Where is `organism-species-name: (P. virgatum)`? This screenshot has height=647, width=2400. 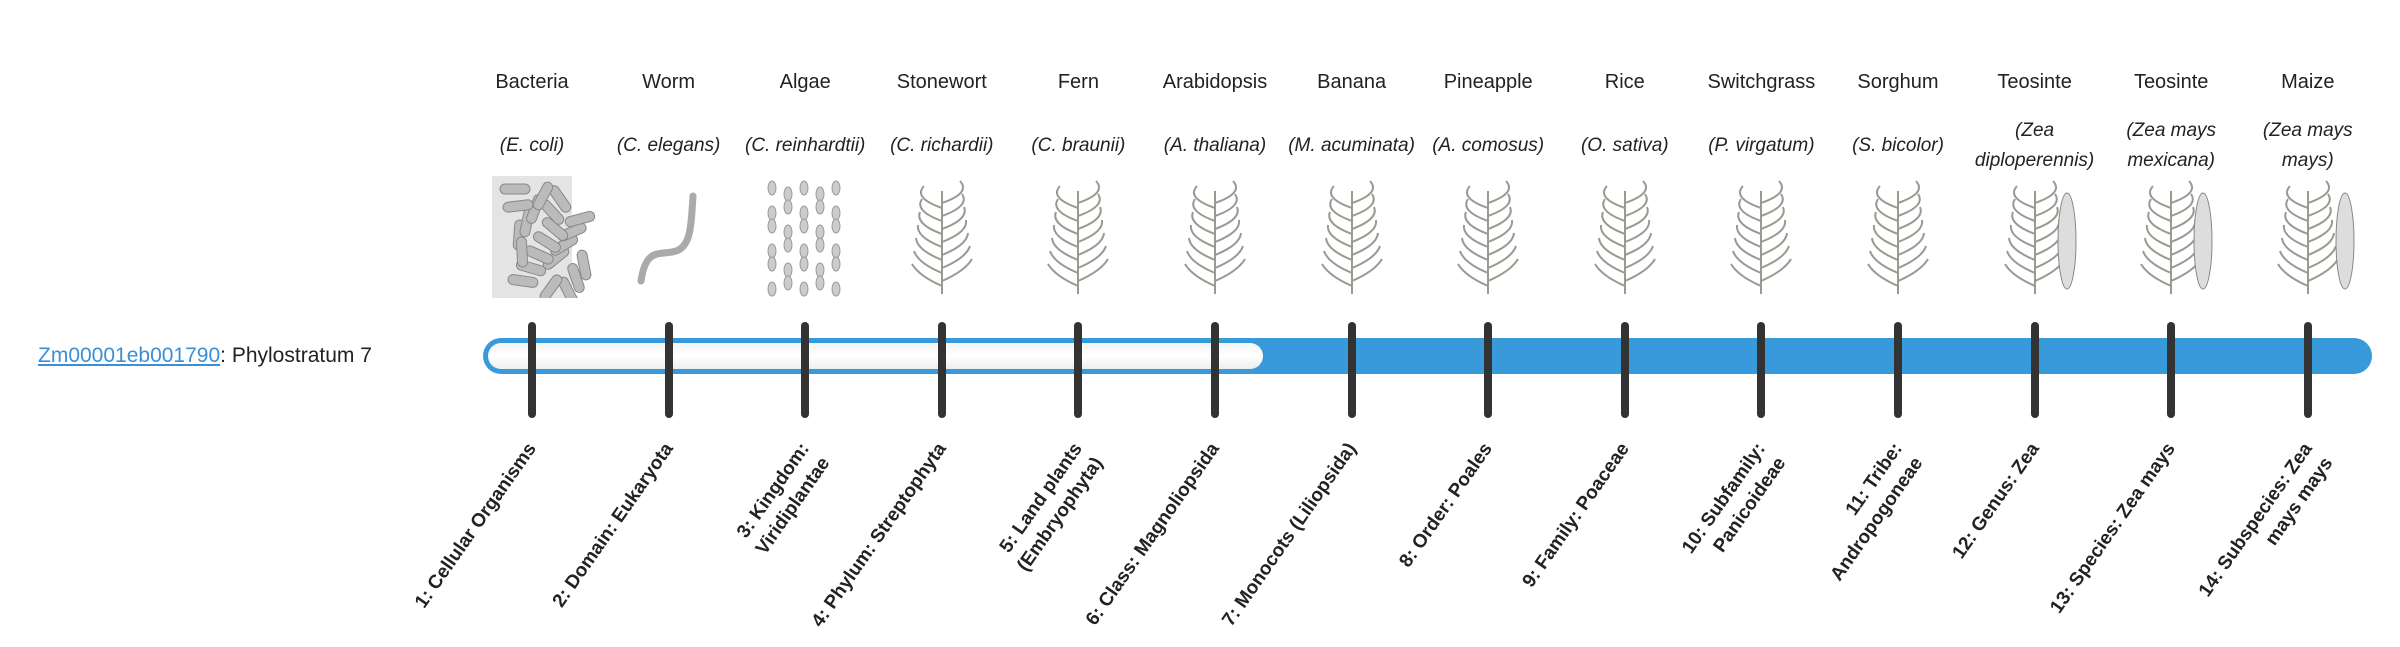
organism-species-name: (P. virgatum) is located at coordinates (1761, 146).